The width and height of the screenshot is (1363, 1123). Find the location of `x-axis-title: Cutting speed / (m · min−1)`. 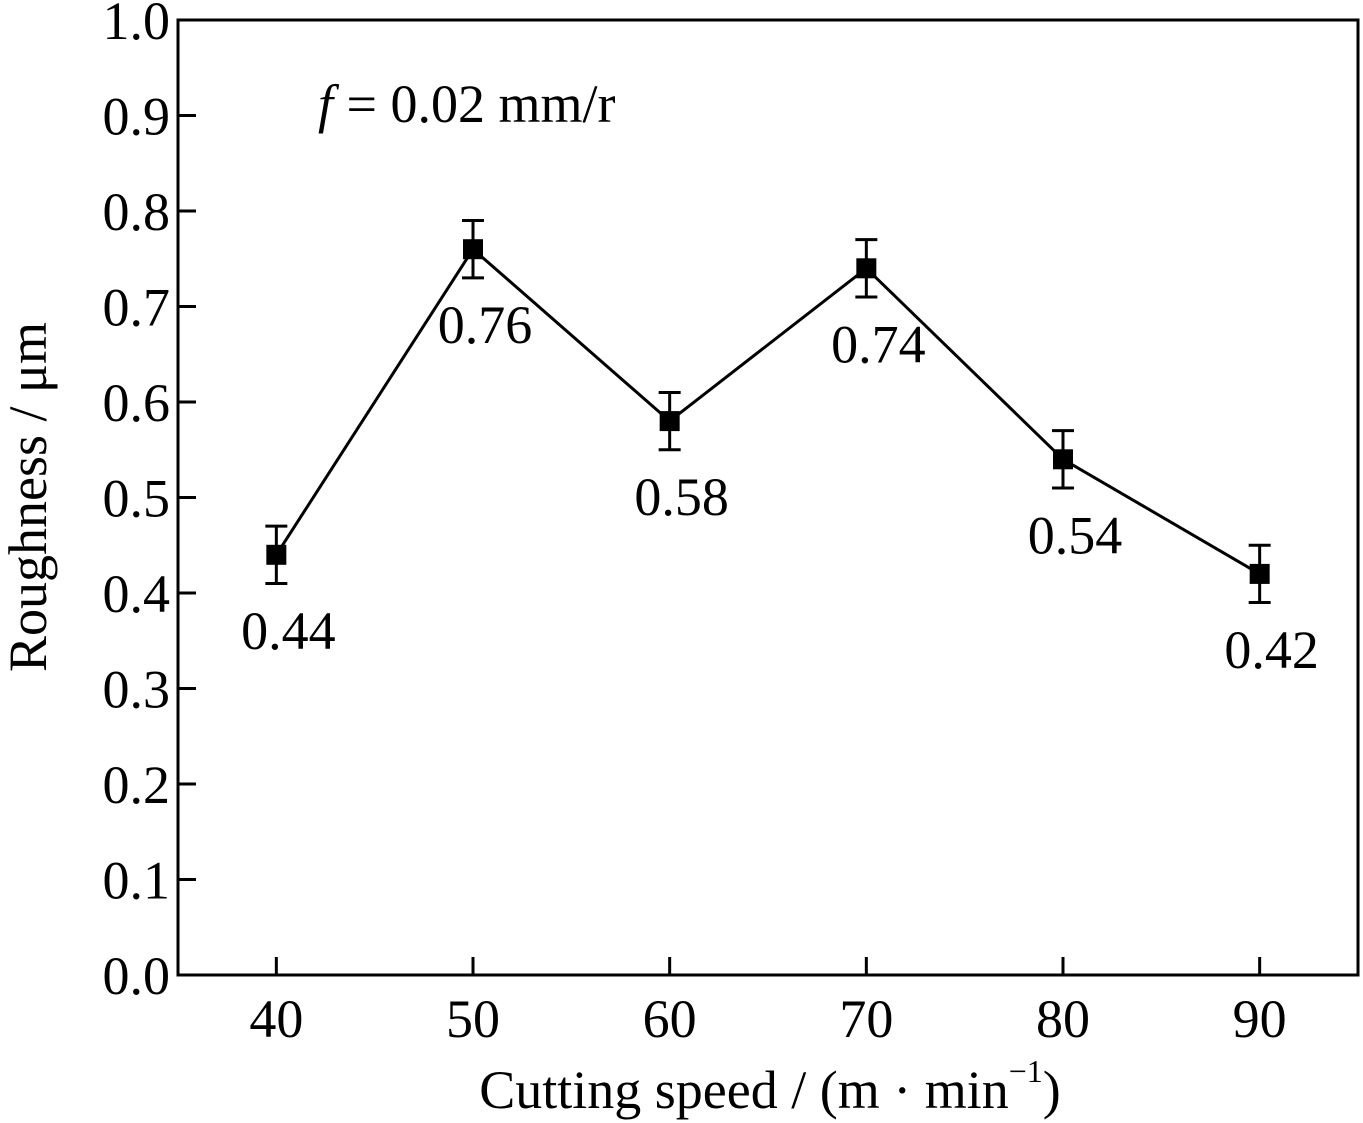

x-axis-title: Cutting speed / (m · min−1) is located at coordinates (769, 1086).